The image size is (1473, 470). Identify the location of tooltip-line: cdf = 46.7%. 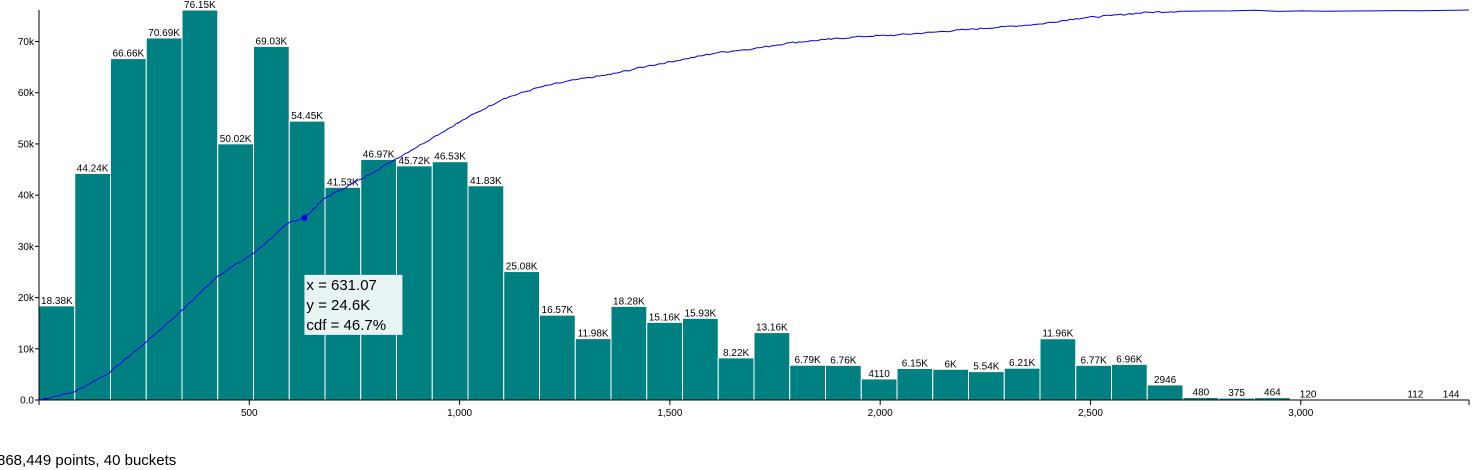
(346, 325).